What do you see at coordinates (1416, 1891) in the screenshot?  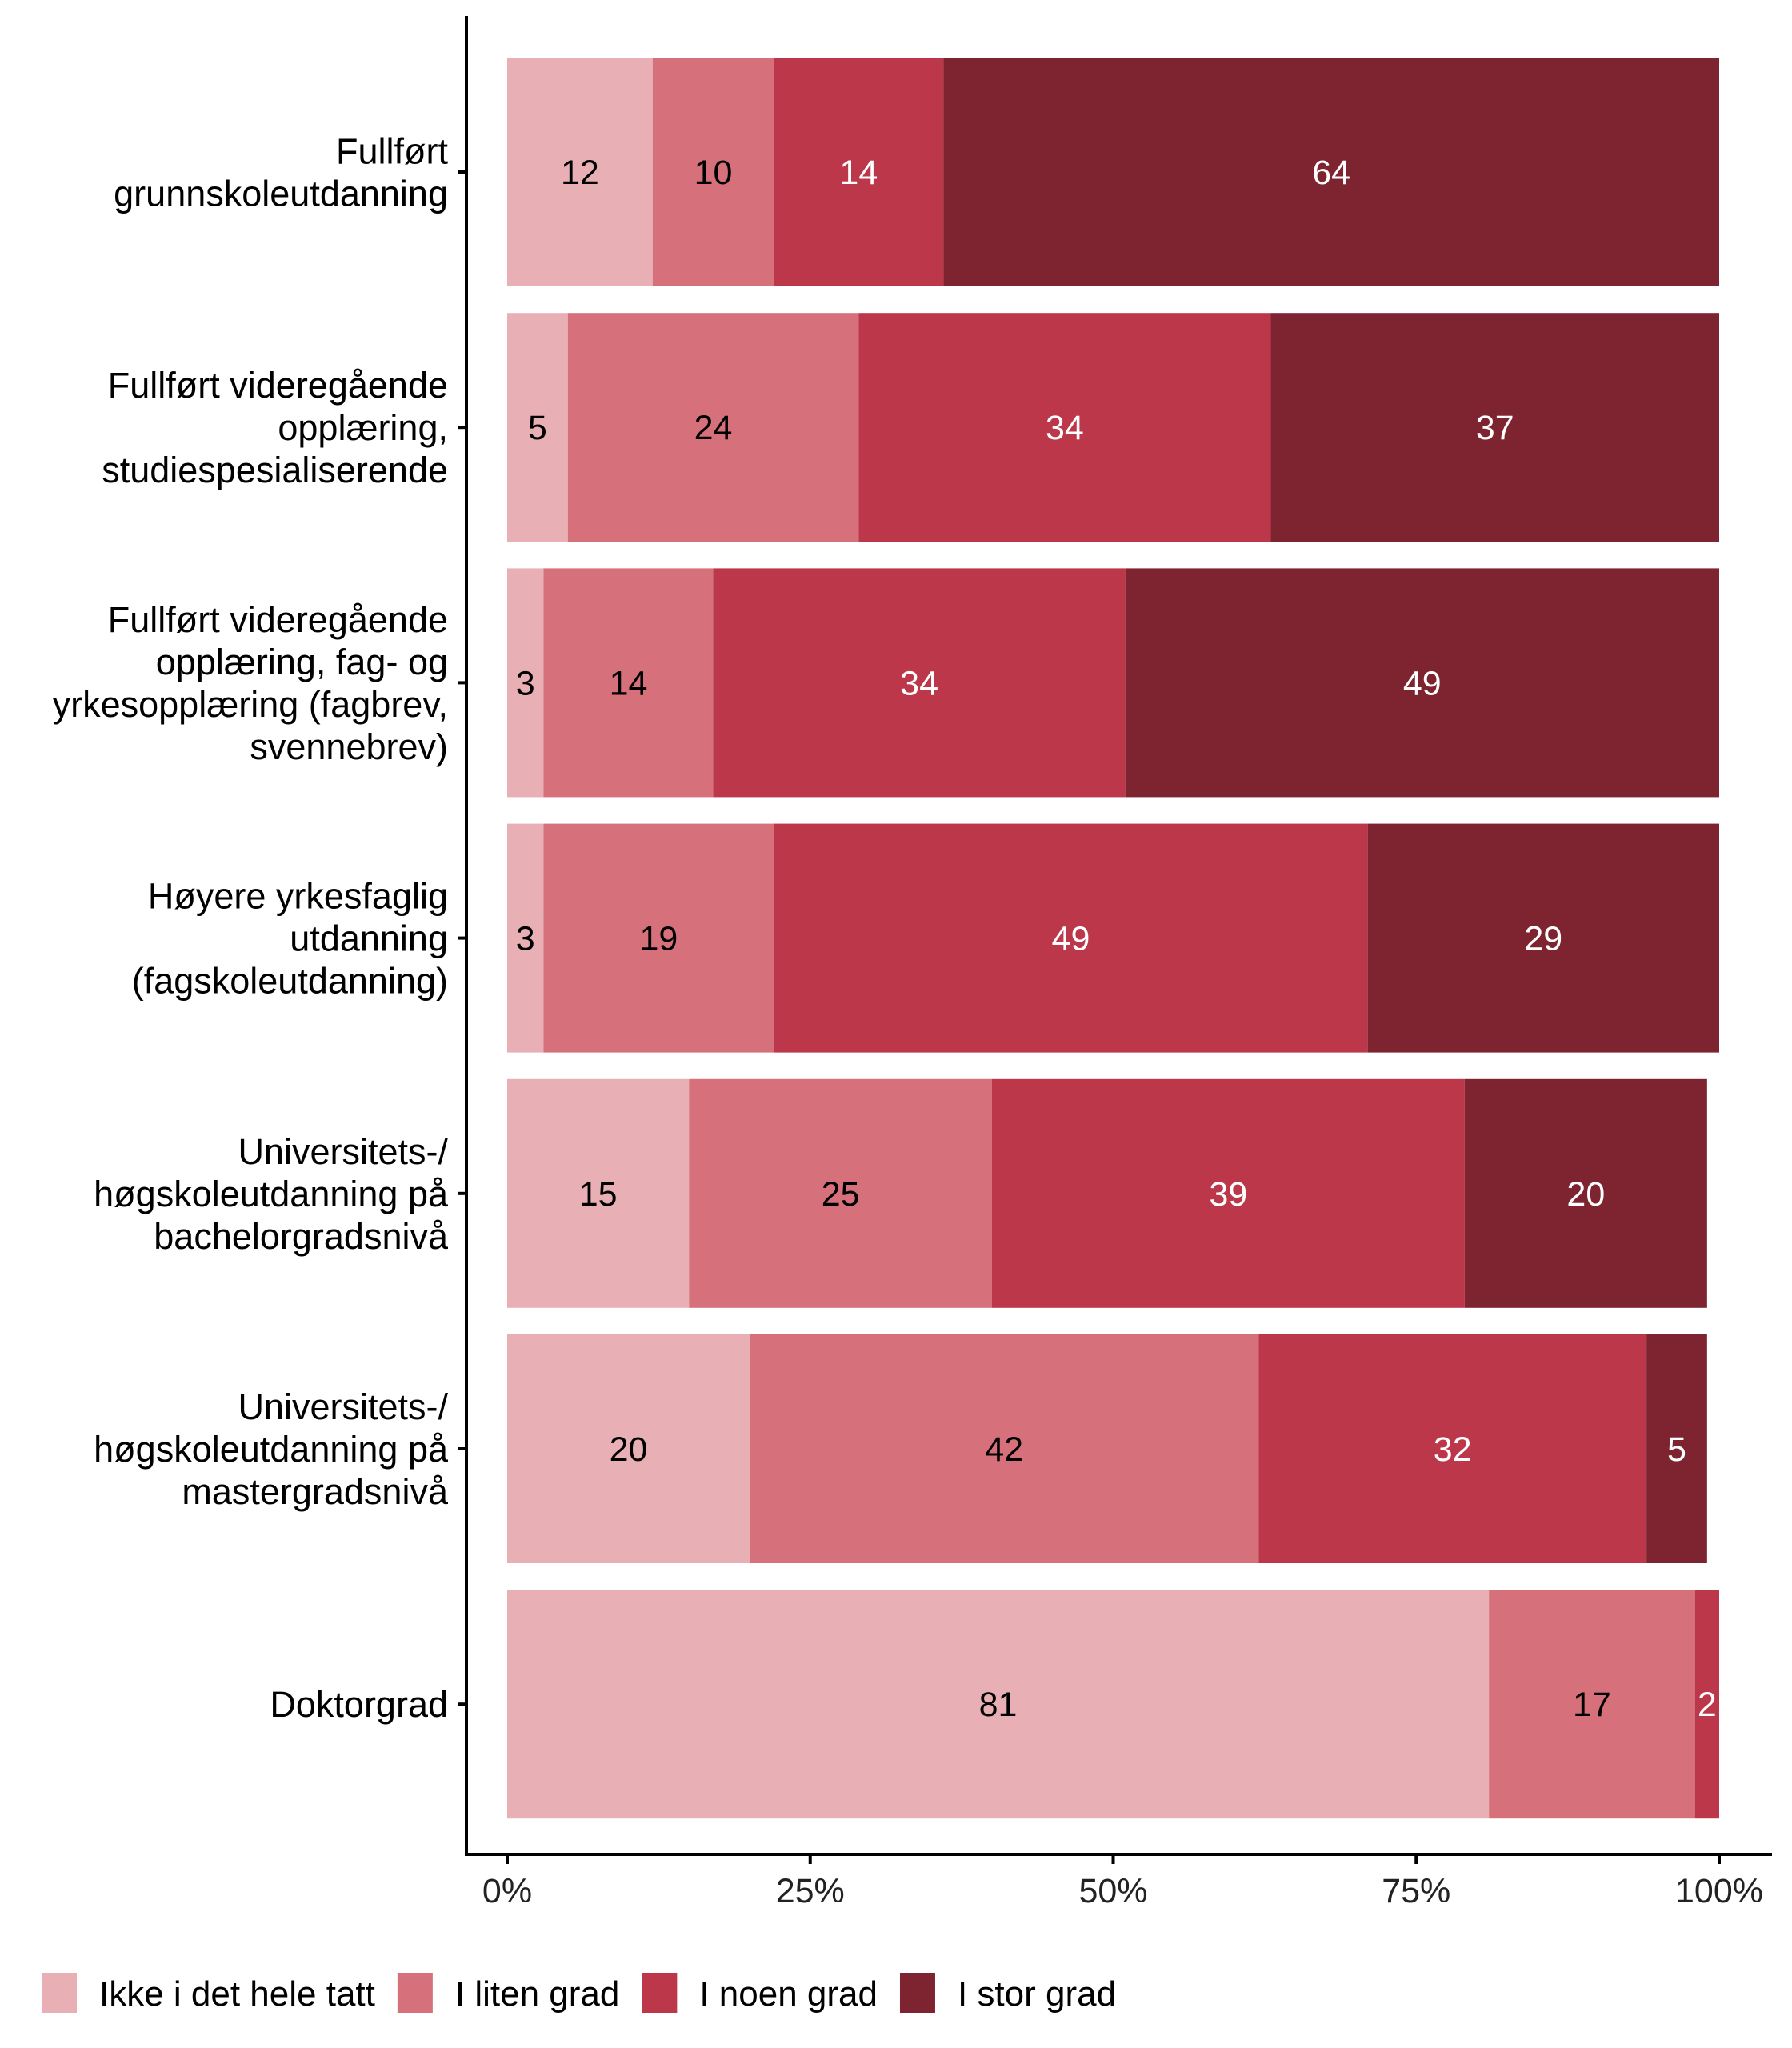 I see `x-tick-label: 75%` at bounding box center [1416, 1891].